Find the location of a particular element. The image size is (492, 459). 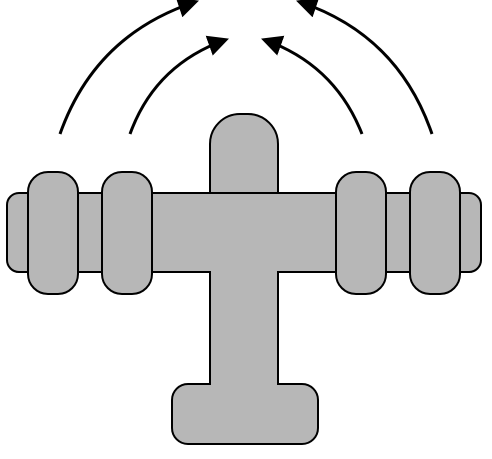

arrow-inner-left is located at coordinates (178, 85).